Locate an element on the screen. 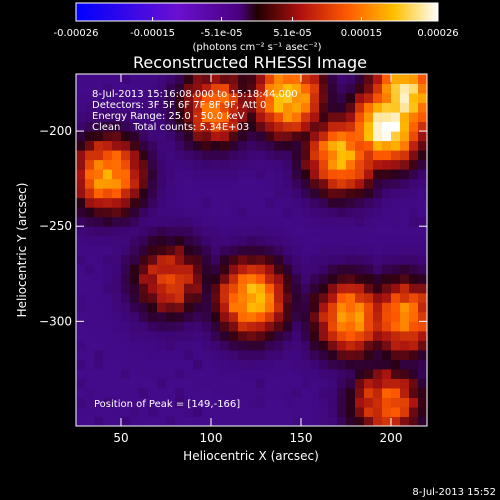 The height and width of the screenshot is (500, 500). colorbar-tick-label: 0.00026 is located at coordinates (437, 33).